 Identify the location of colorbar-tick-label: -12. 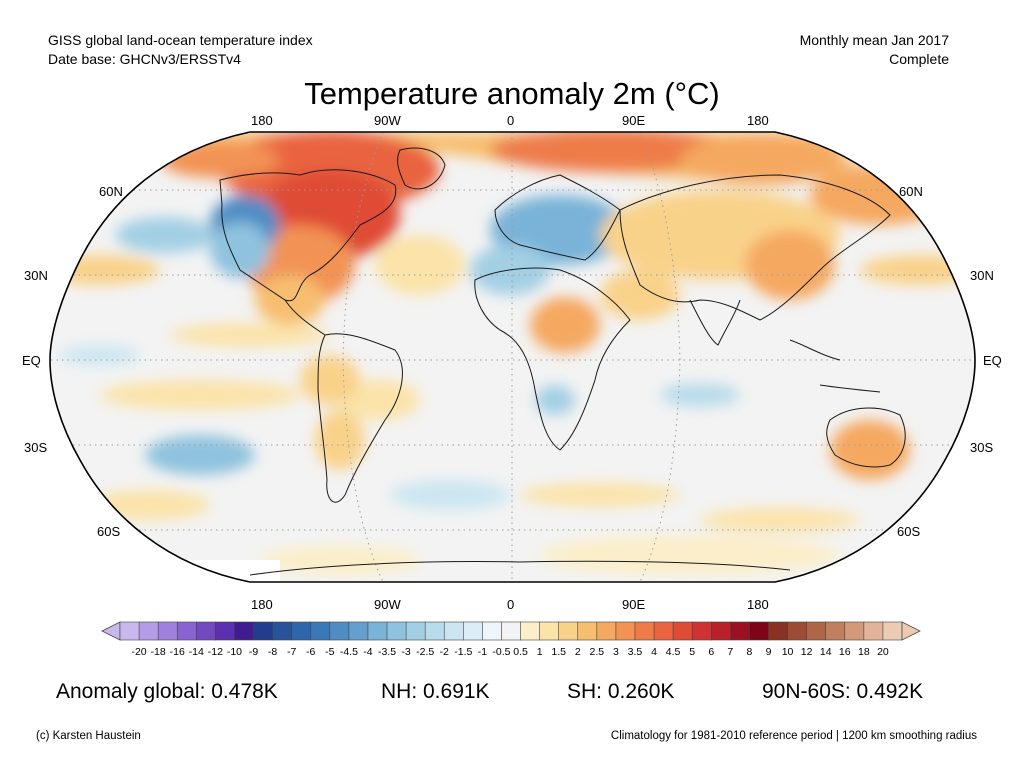
(215, 652).